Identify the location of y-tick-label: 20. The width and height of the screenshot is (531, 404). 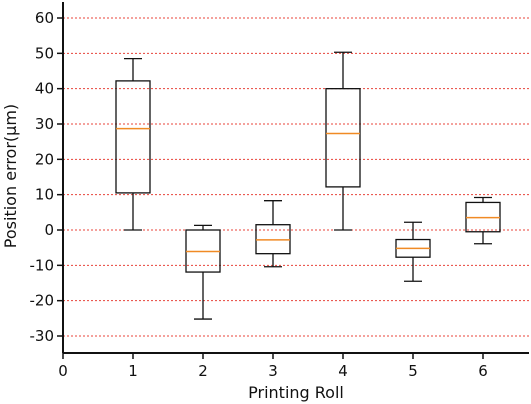
(44, 159).